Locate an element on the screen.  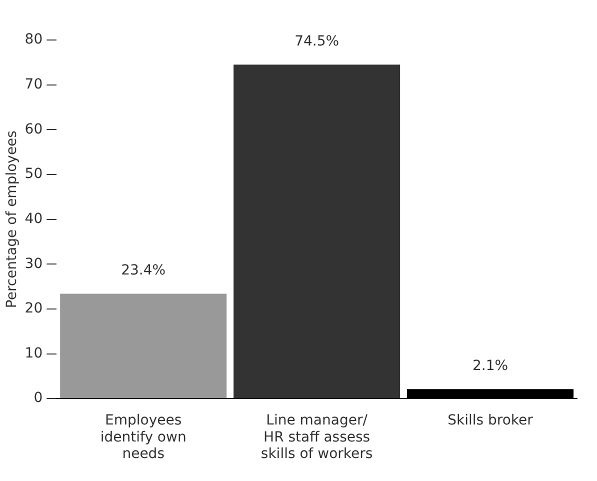
y-tick-label: 0 is located at coordinates (38, 398).